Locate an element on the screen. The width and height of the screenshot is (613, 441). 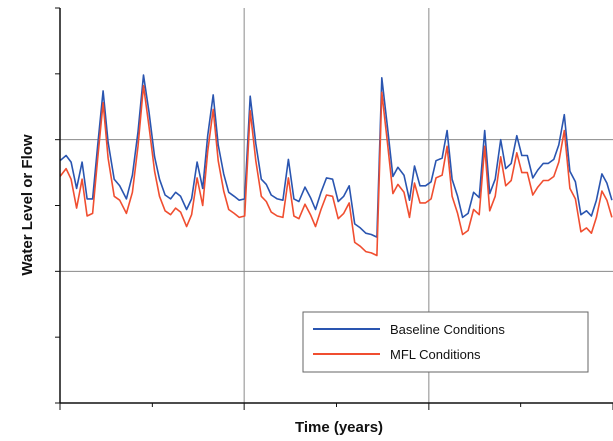
legend-label-baseline: Baseline Conditions is located at coordinates (447, 329).